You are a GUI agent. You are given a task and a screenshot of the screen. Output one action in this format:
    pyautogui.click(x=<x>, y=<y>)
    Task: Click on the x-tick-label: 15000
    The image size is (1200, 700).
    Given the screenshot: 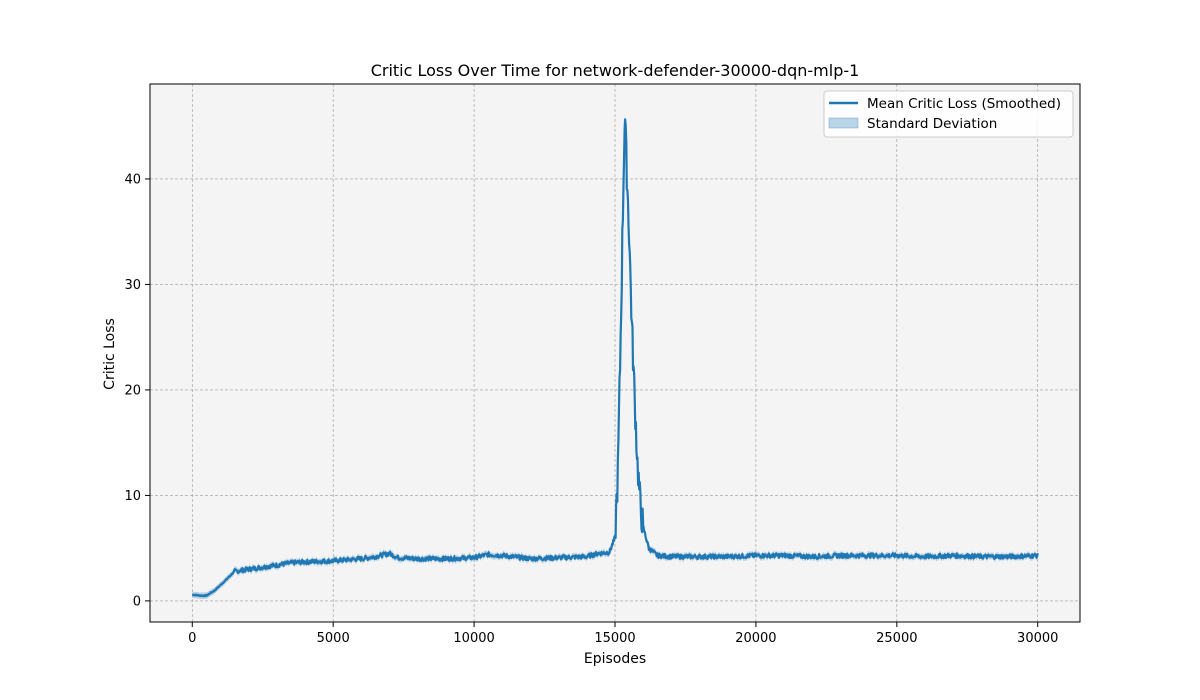 What is the action you would take?
    pyautogui.click(x=614, y=638)
    